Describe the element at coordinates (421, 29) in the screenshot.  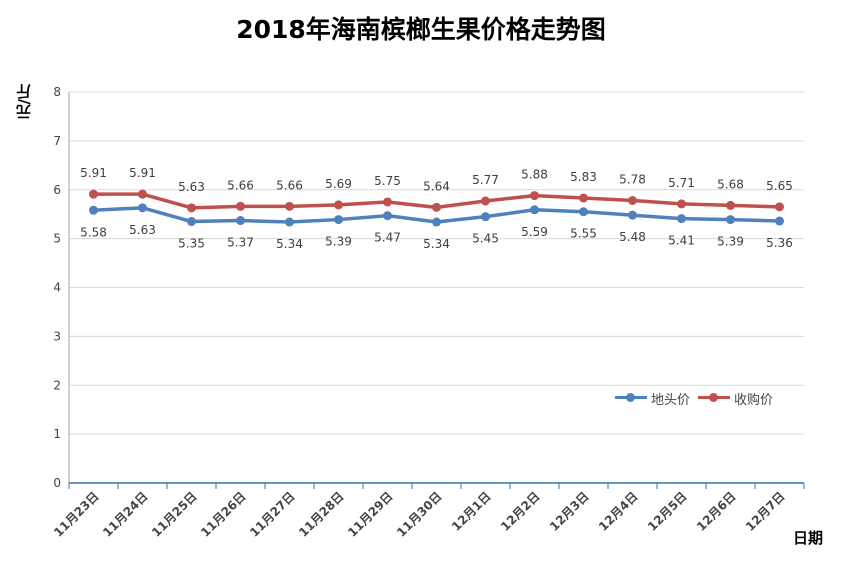
I see `chart-title: 2018年海南槟榔生果价格走势图` at that location.